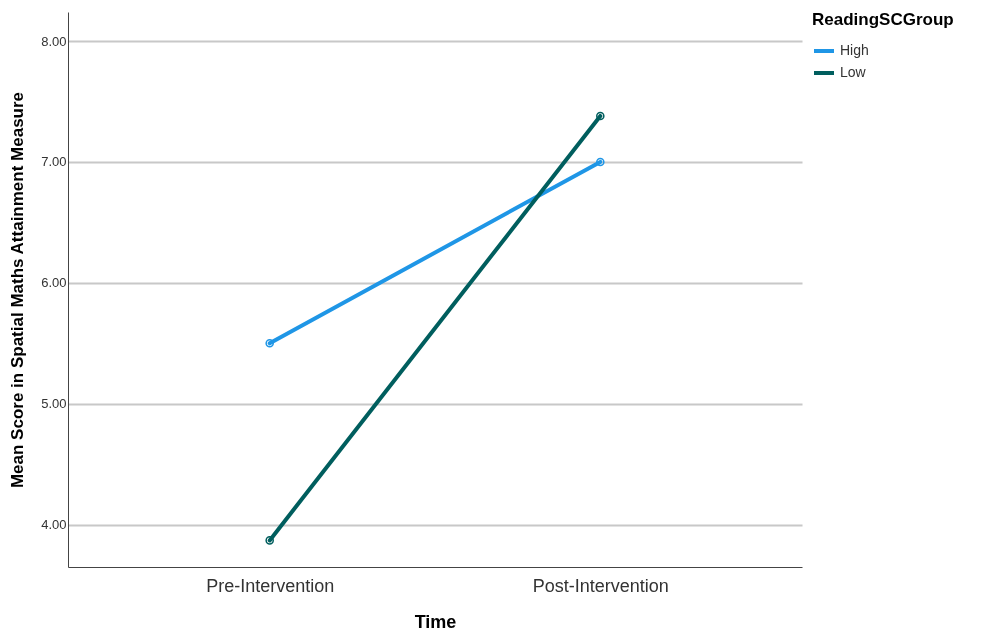 This screenshot has height=639, width=1003. I want to click on legend-label: High, so click(854, 50).